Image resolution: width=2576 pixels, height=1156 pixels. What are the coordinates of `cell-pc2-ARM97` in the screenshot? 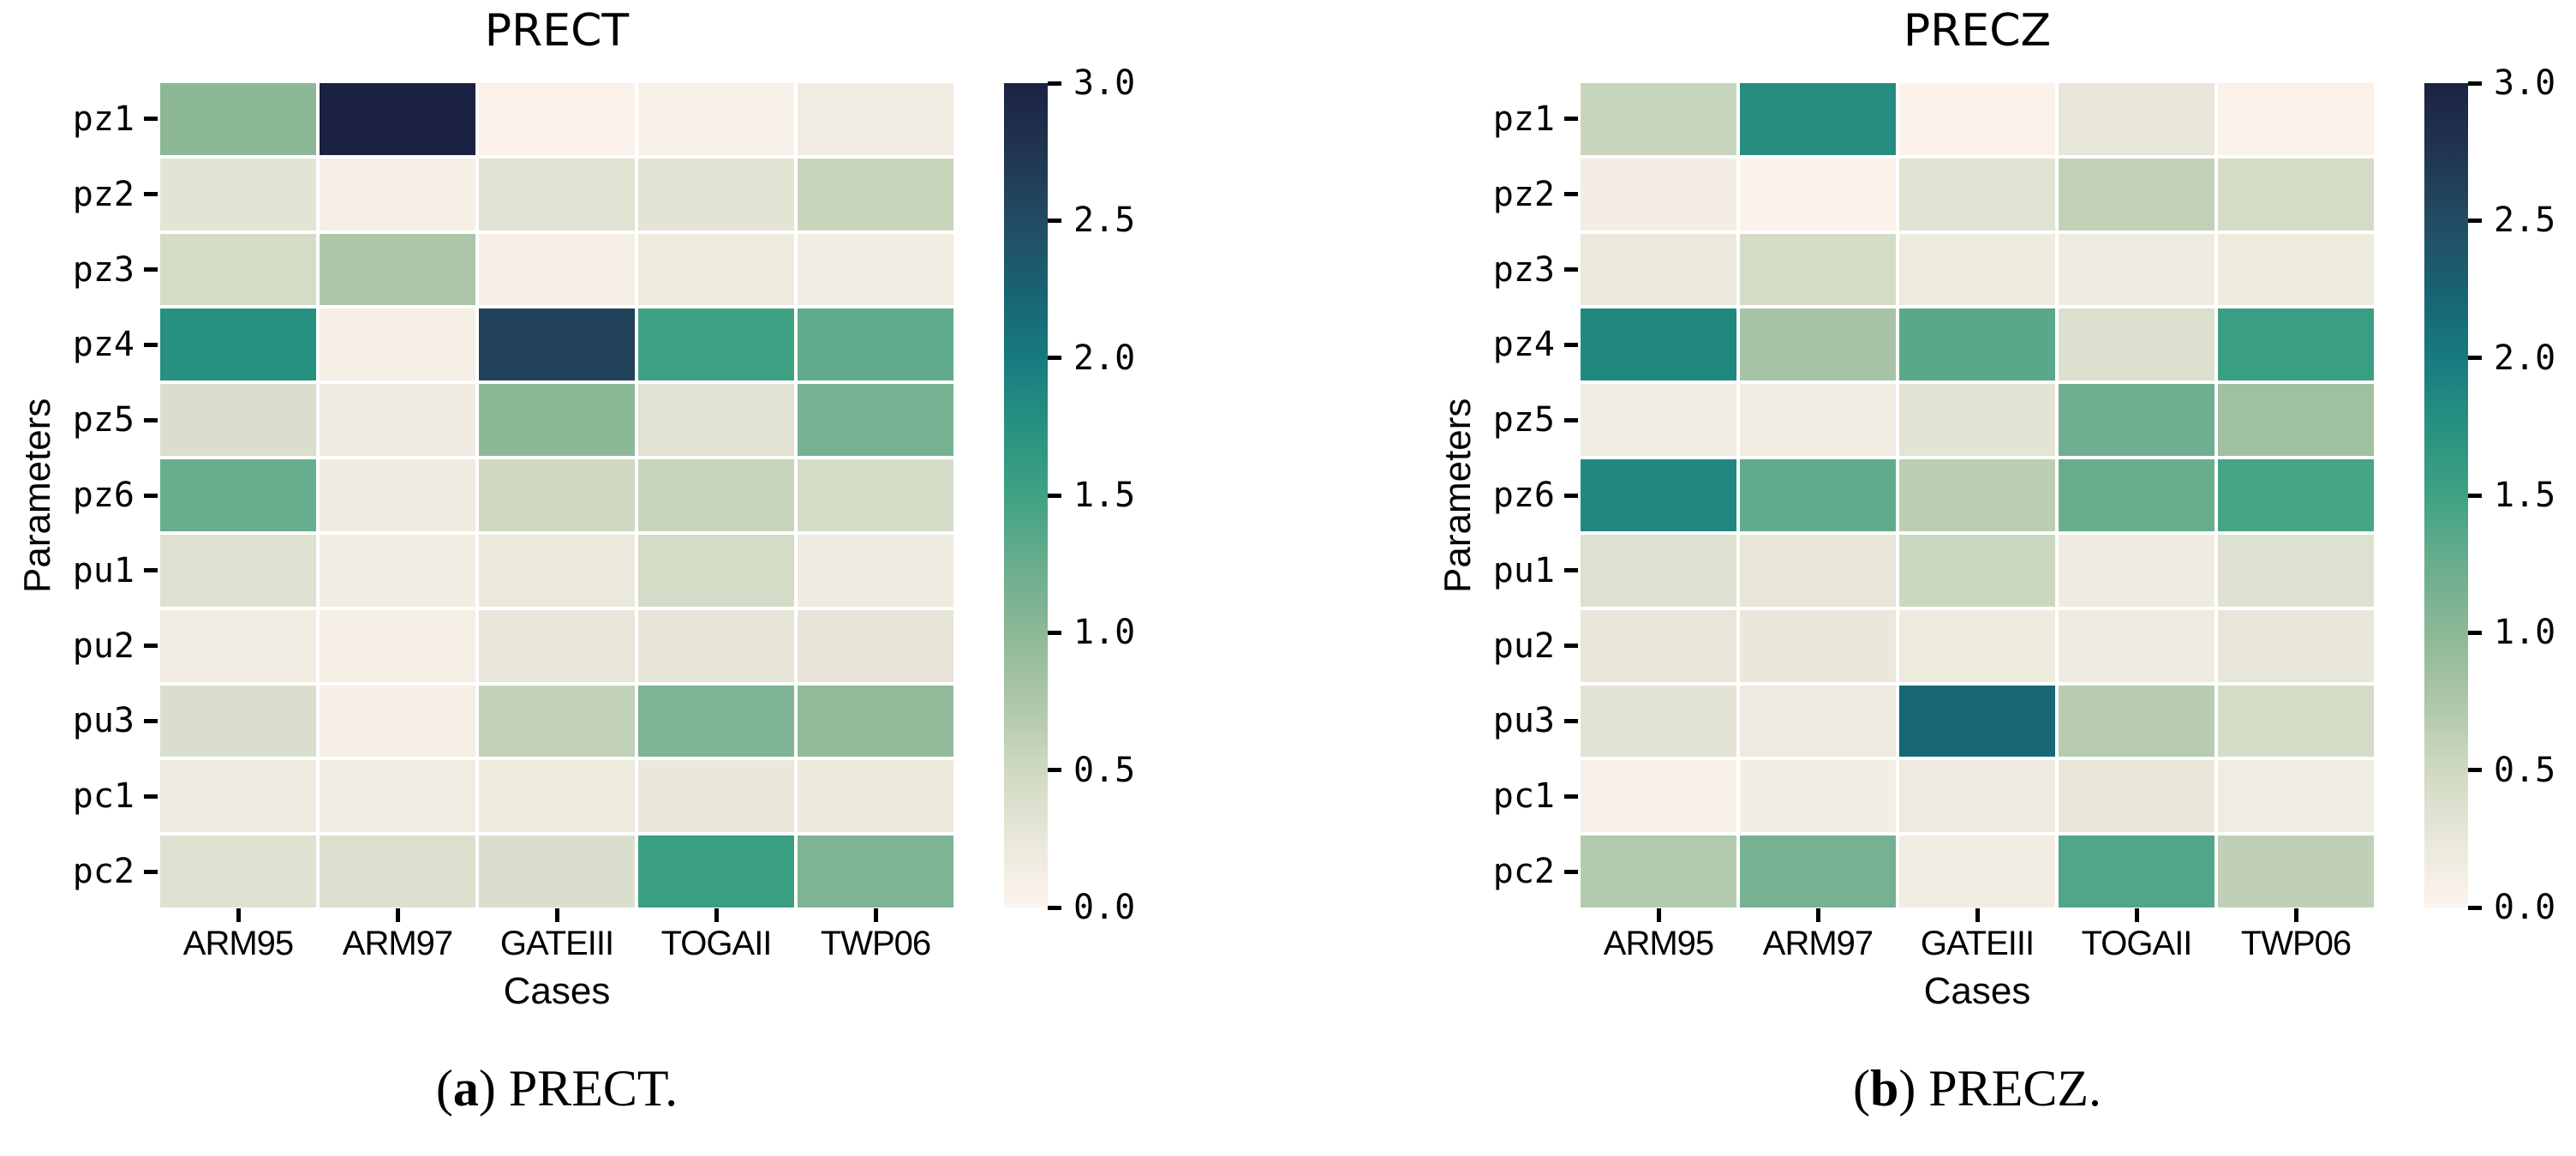 It's located at (1818, 872).